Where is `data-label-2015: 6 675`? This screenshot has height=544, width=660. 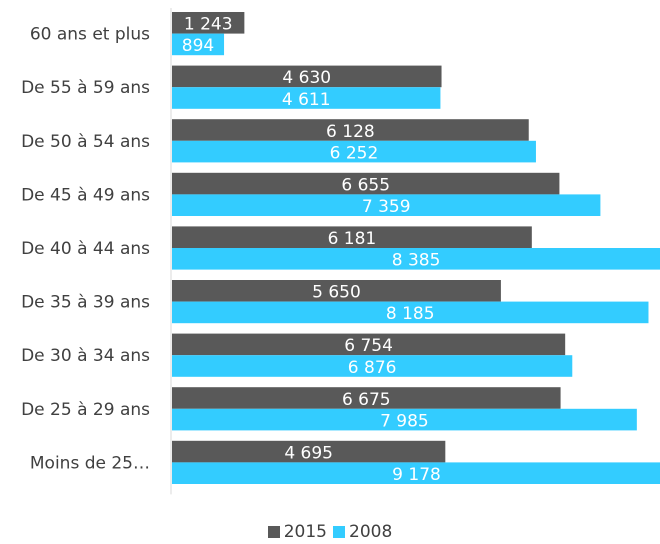 data-label-2015: 6 675 is located at coordinates (366, 400).